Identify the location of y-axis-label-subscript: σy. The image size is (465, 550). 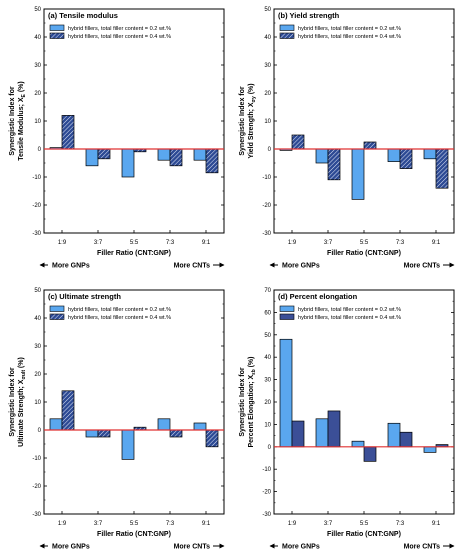
(254, 99).